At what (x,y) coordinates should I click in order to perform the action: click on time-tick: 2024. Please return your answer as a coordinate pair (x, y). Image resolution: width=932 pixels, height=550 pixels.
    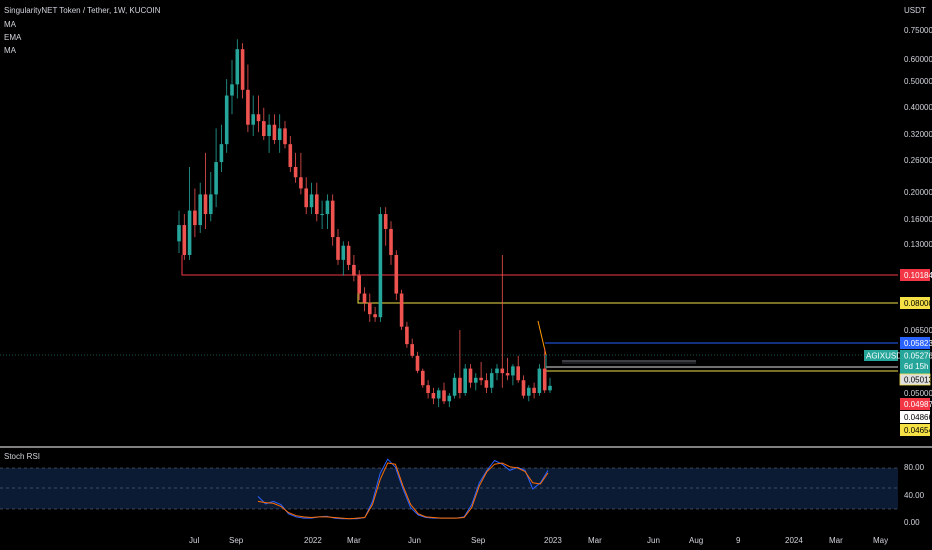
    Looking at the image, I should click on (794, 540).